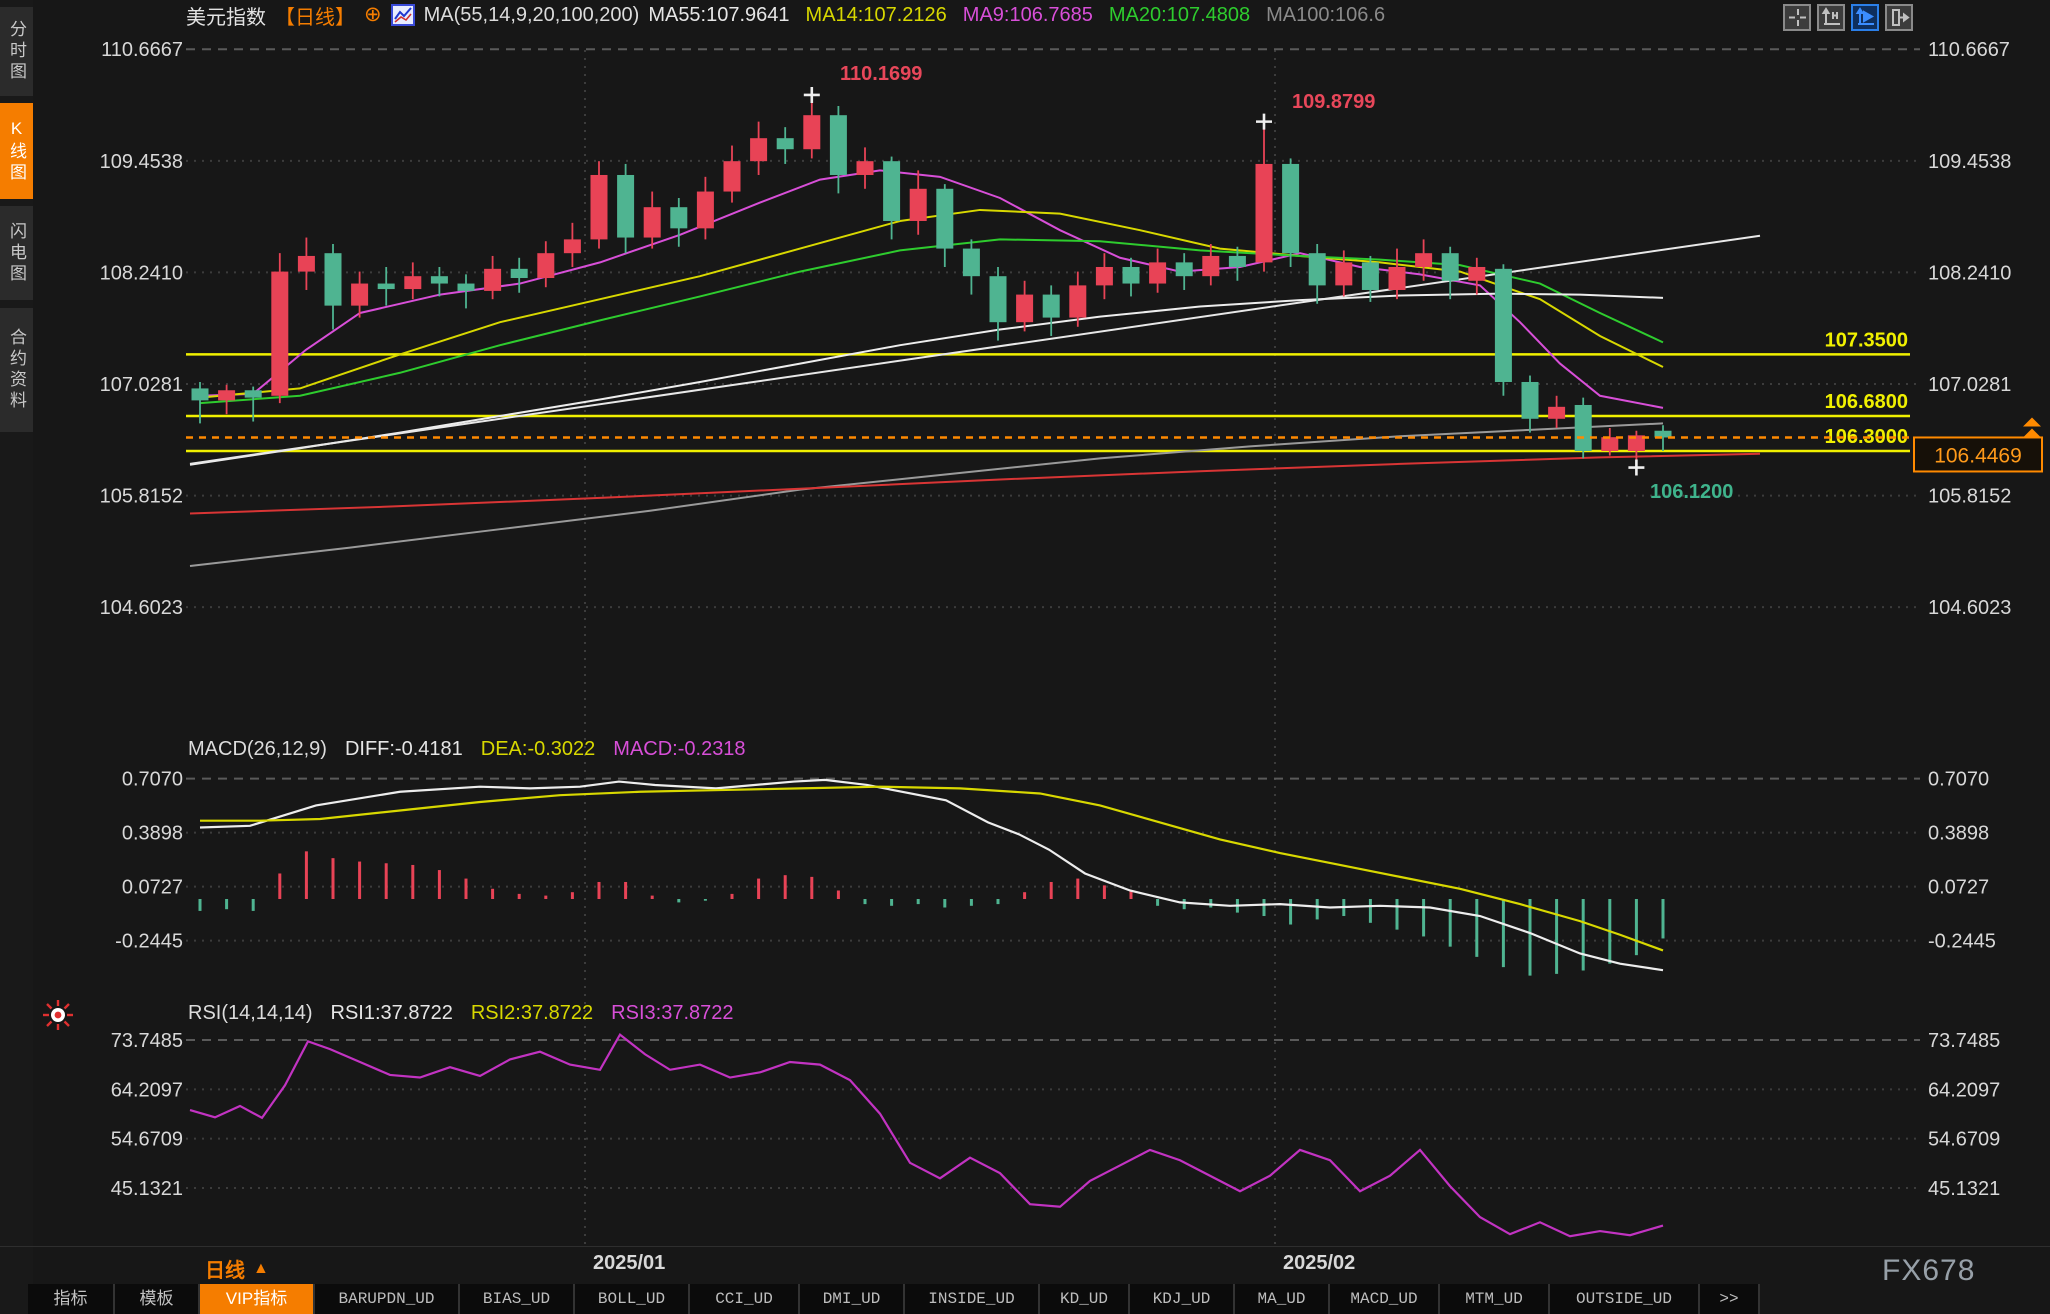 The image size is (2050, 1314). Describe the element at coordinates (1866, 402) in the screenshot. I see `svg-text: 106.6800` at that location.